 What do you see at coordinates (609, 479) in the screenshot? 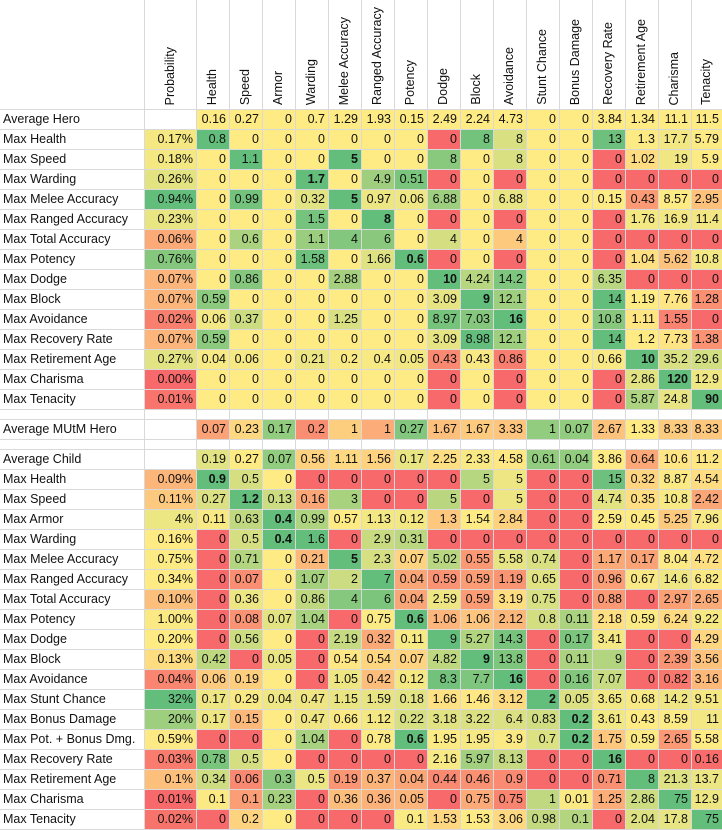
I see `stat-cell: 15` at bounding box center [609, 479].